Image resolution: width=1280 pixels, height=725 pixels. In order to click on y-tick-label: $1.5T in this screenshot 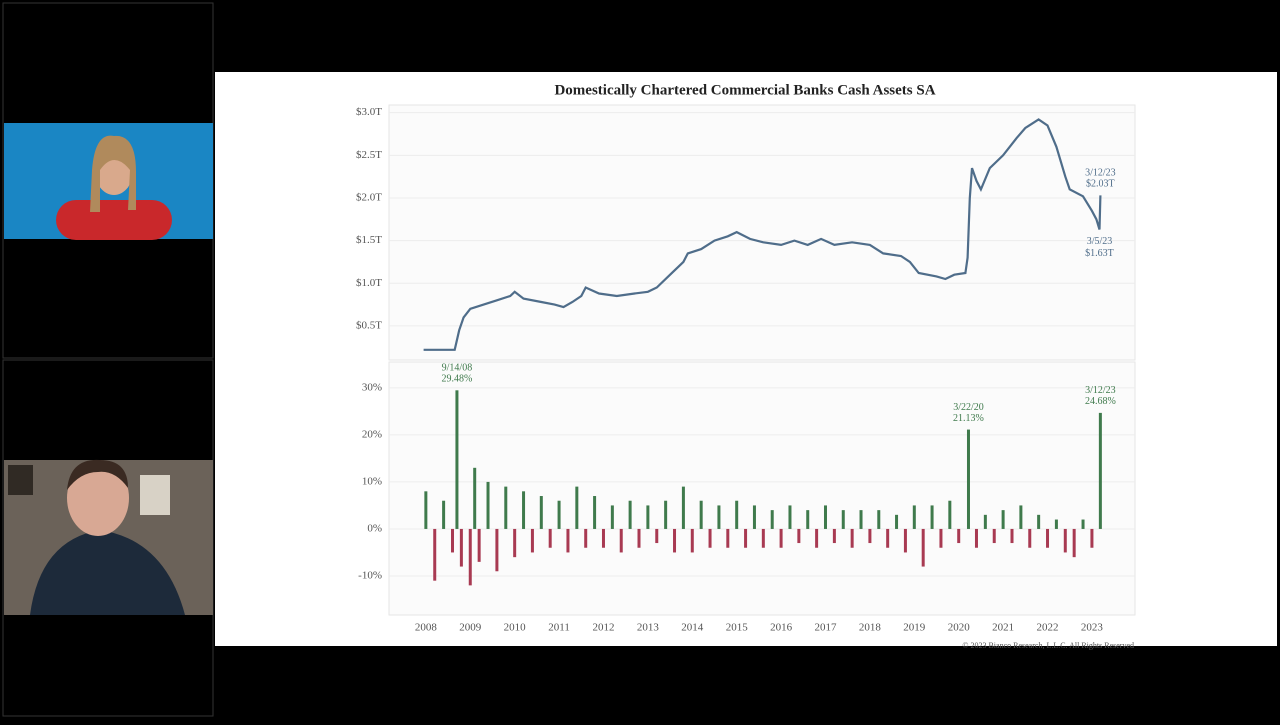, I will do `click(369, 240)`.